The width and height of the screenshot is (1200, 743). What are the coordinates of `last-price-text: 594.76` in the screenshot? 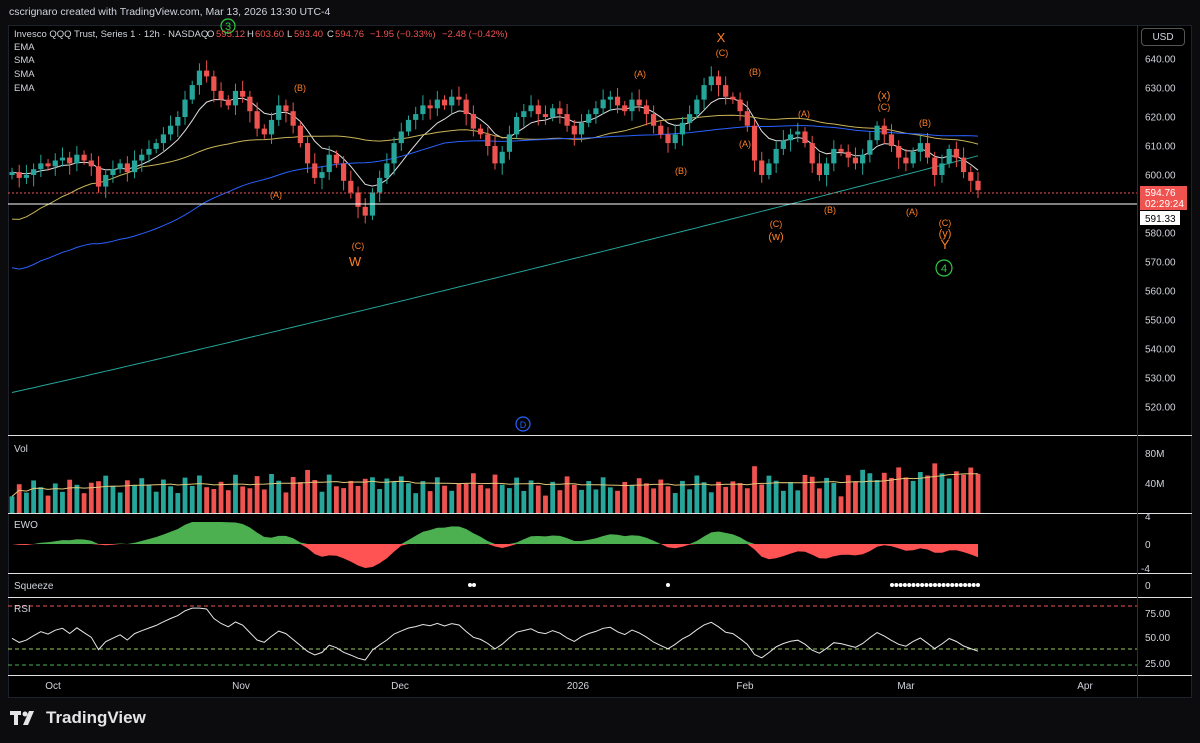 It's located at (1160, 193).